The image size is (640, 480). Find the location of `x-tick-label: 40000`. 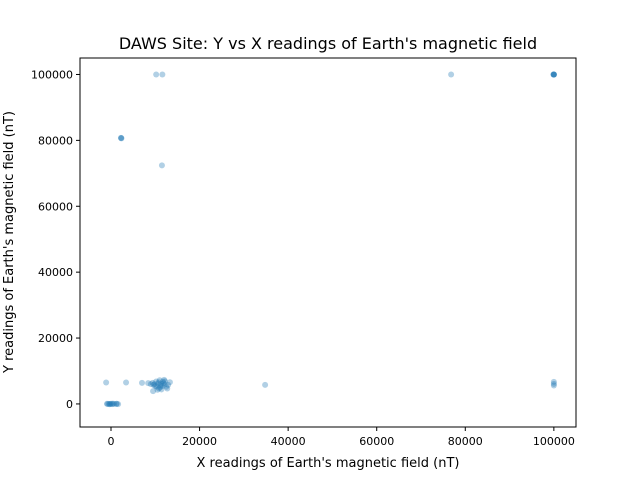

x-tick-label: 40000 is located at coordinates (288, 441).